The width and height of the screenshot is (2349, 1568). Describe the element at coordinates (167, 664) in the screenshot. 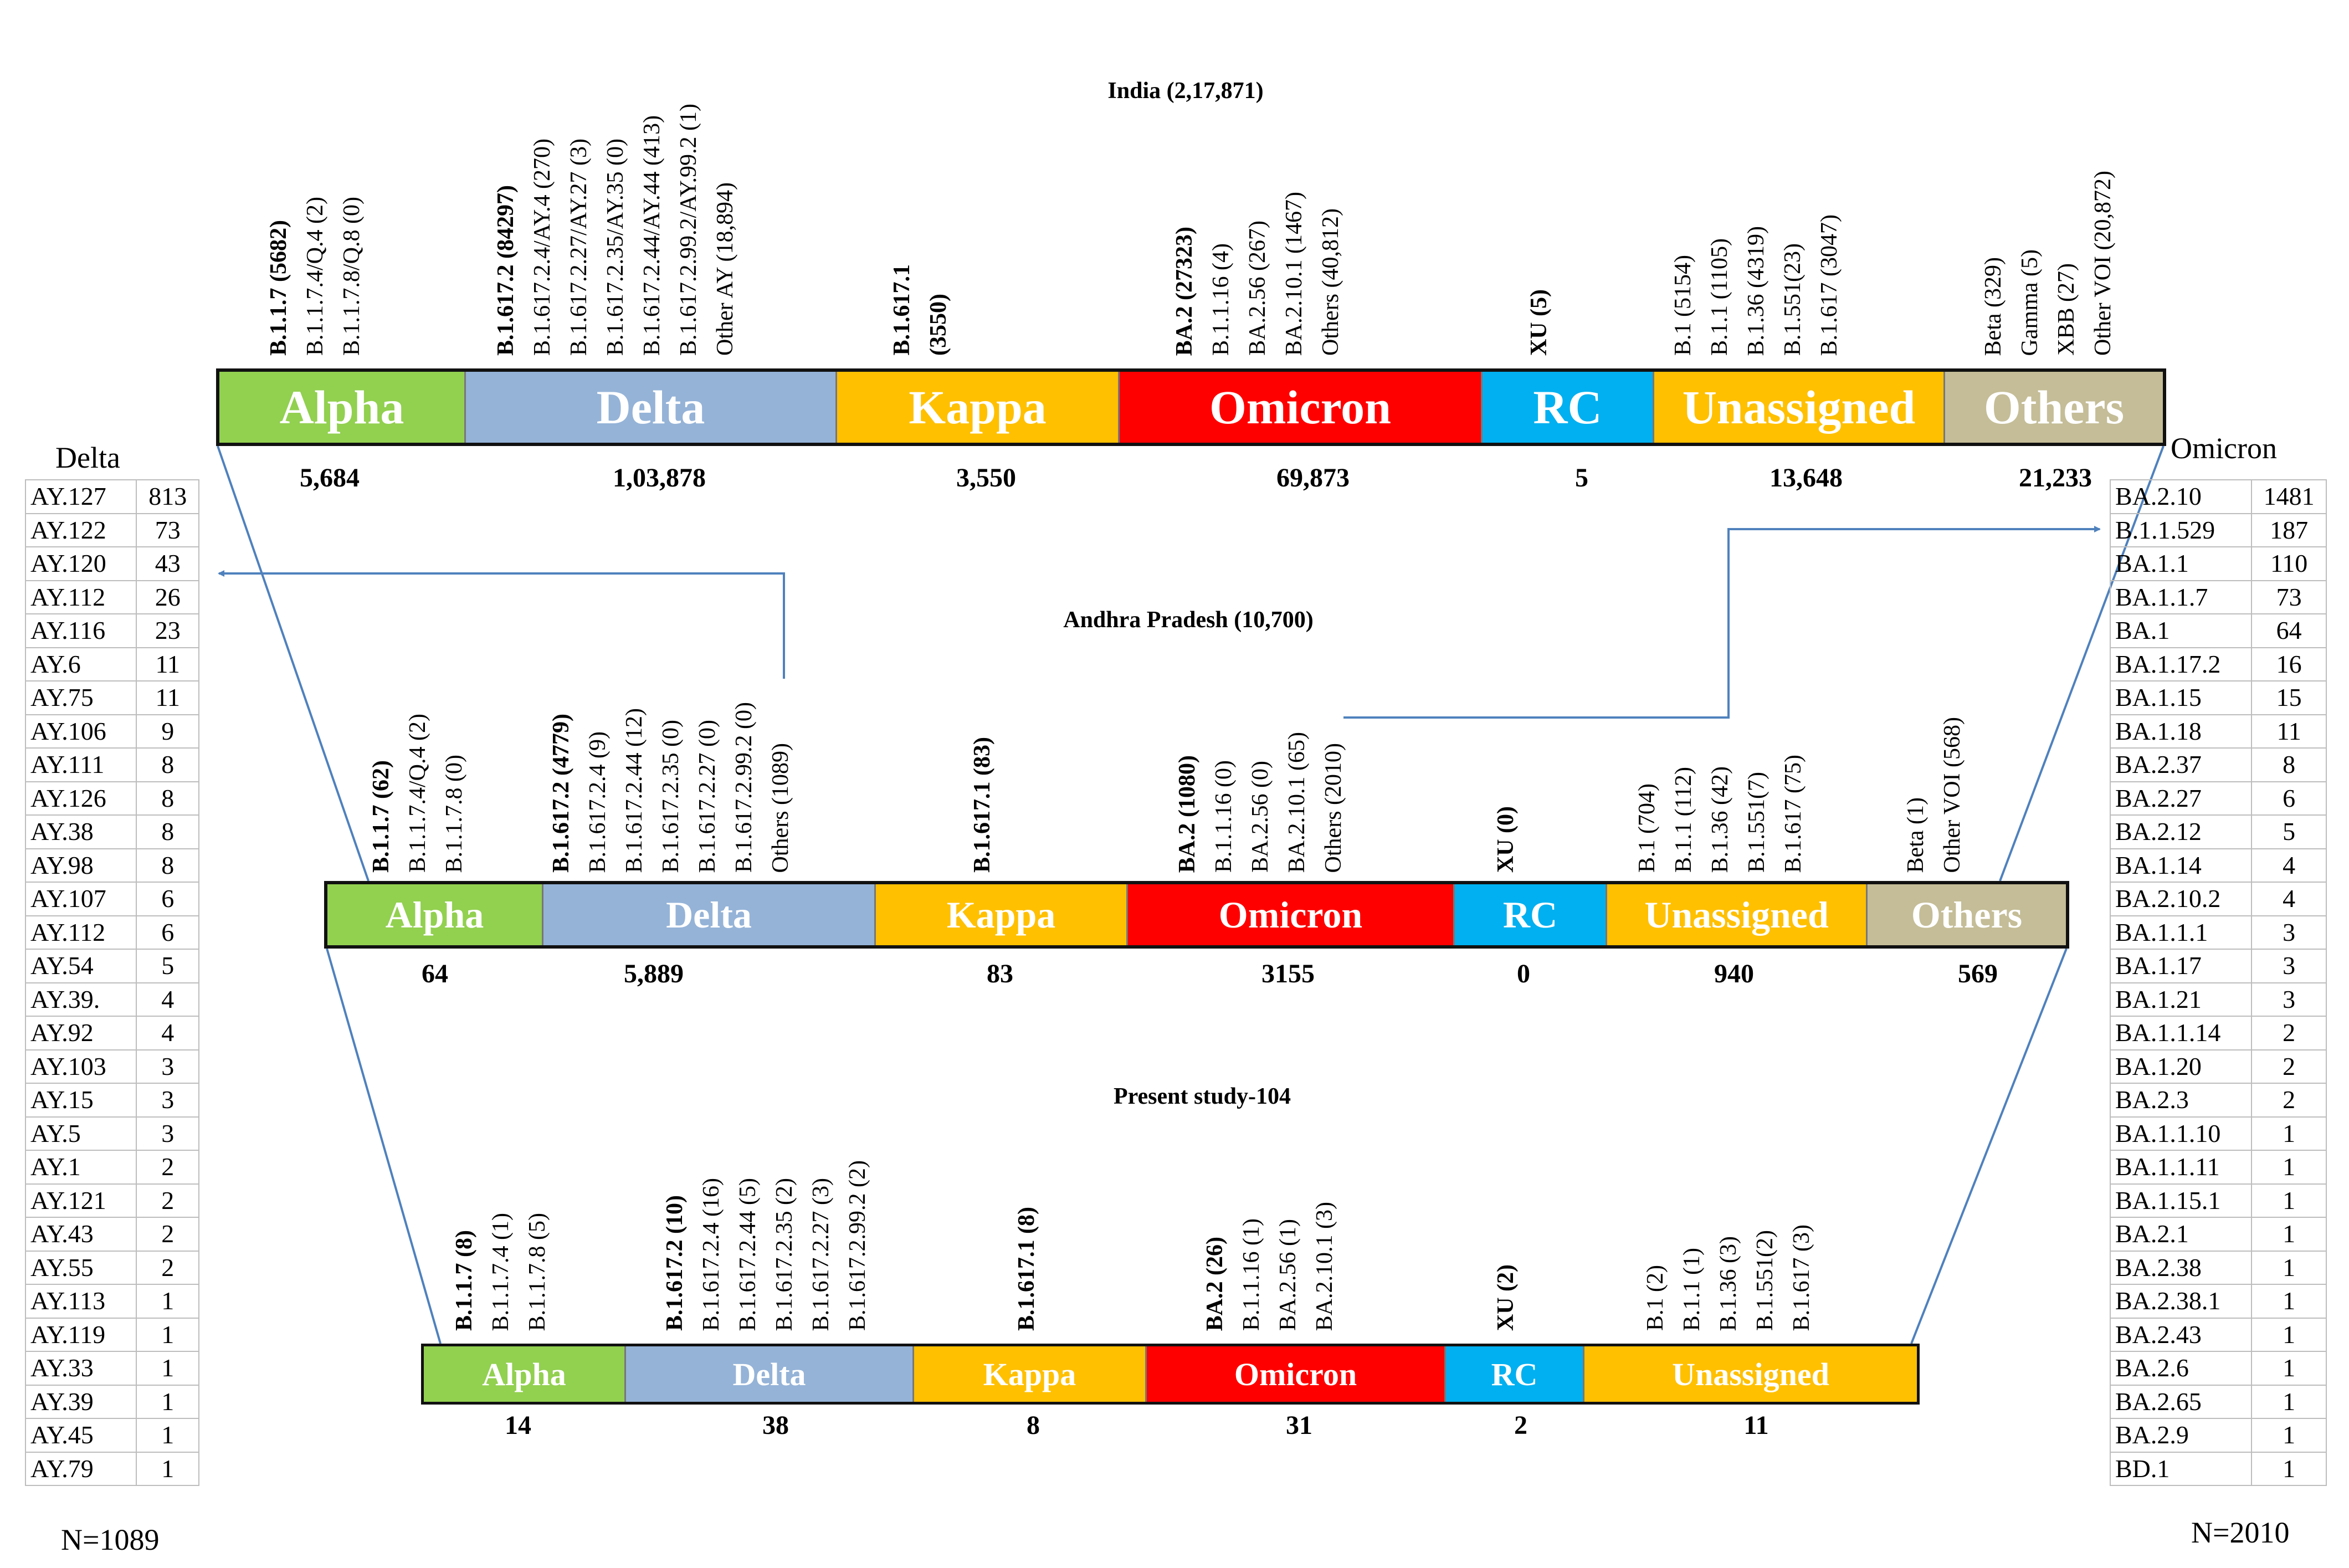

I see `lineage-count: 11` at that location.